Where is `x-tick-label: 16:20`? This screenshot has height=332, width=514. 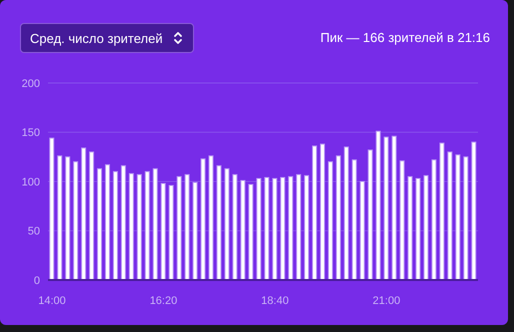 x-tick-label: 16:20 is located at coordinates (164, 300).